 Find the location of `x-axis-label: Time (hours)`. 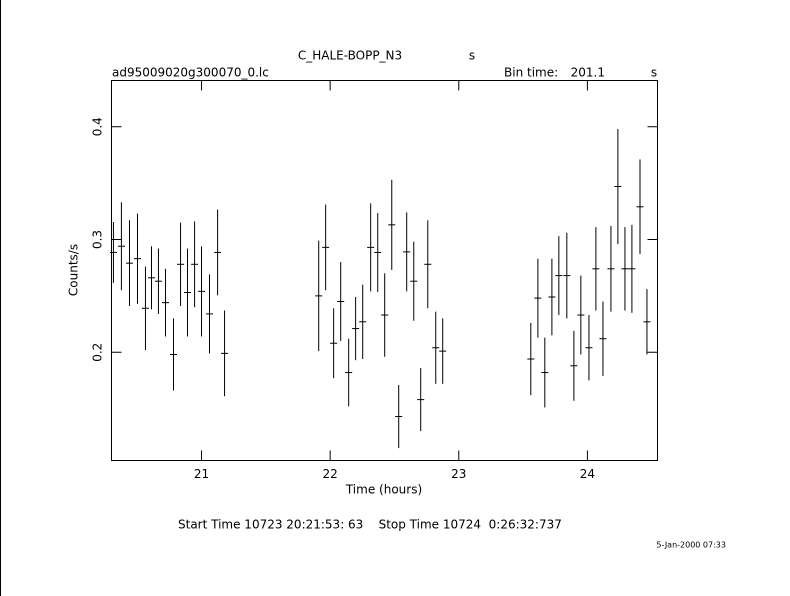

x-axis-label: Time (hours) is located at coordinates (383, 490).